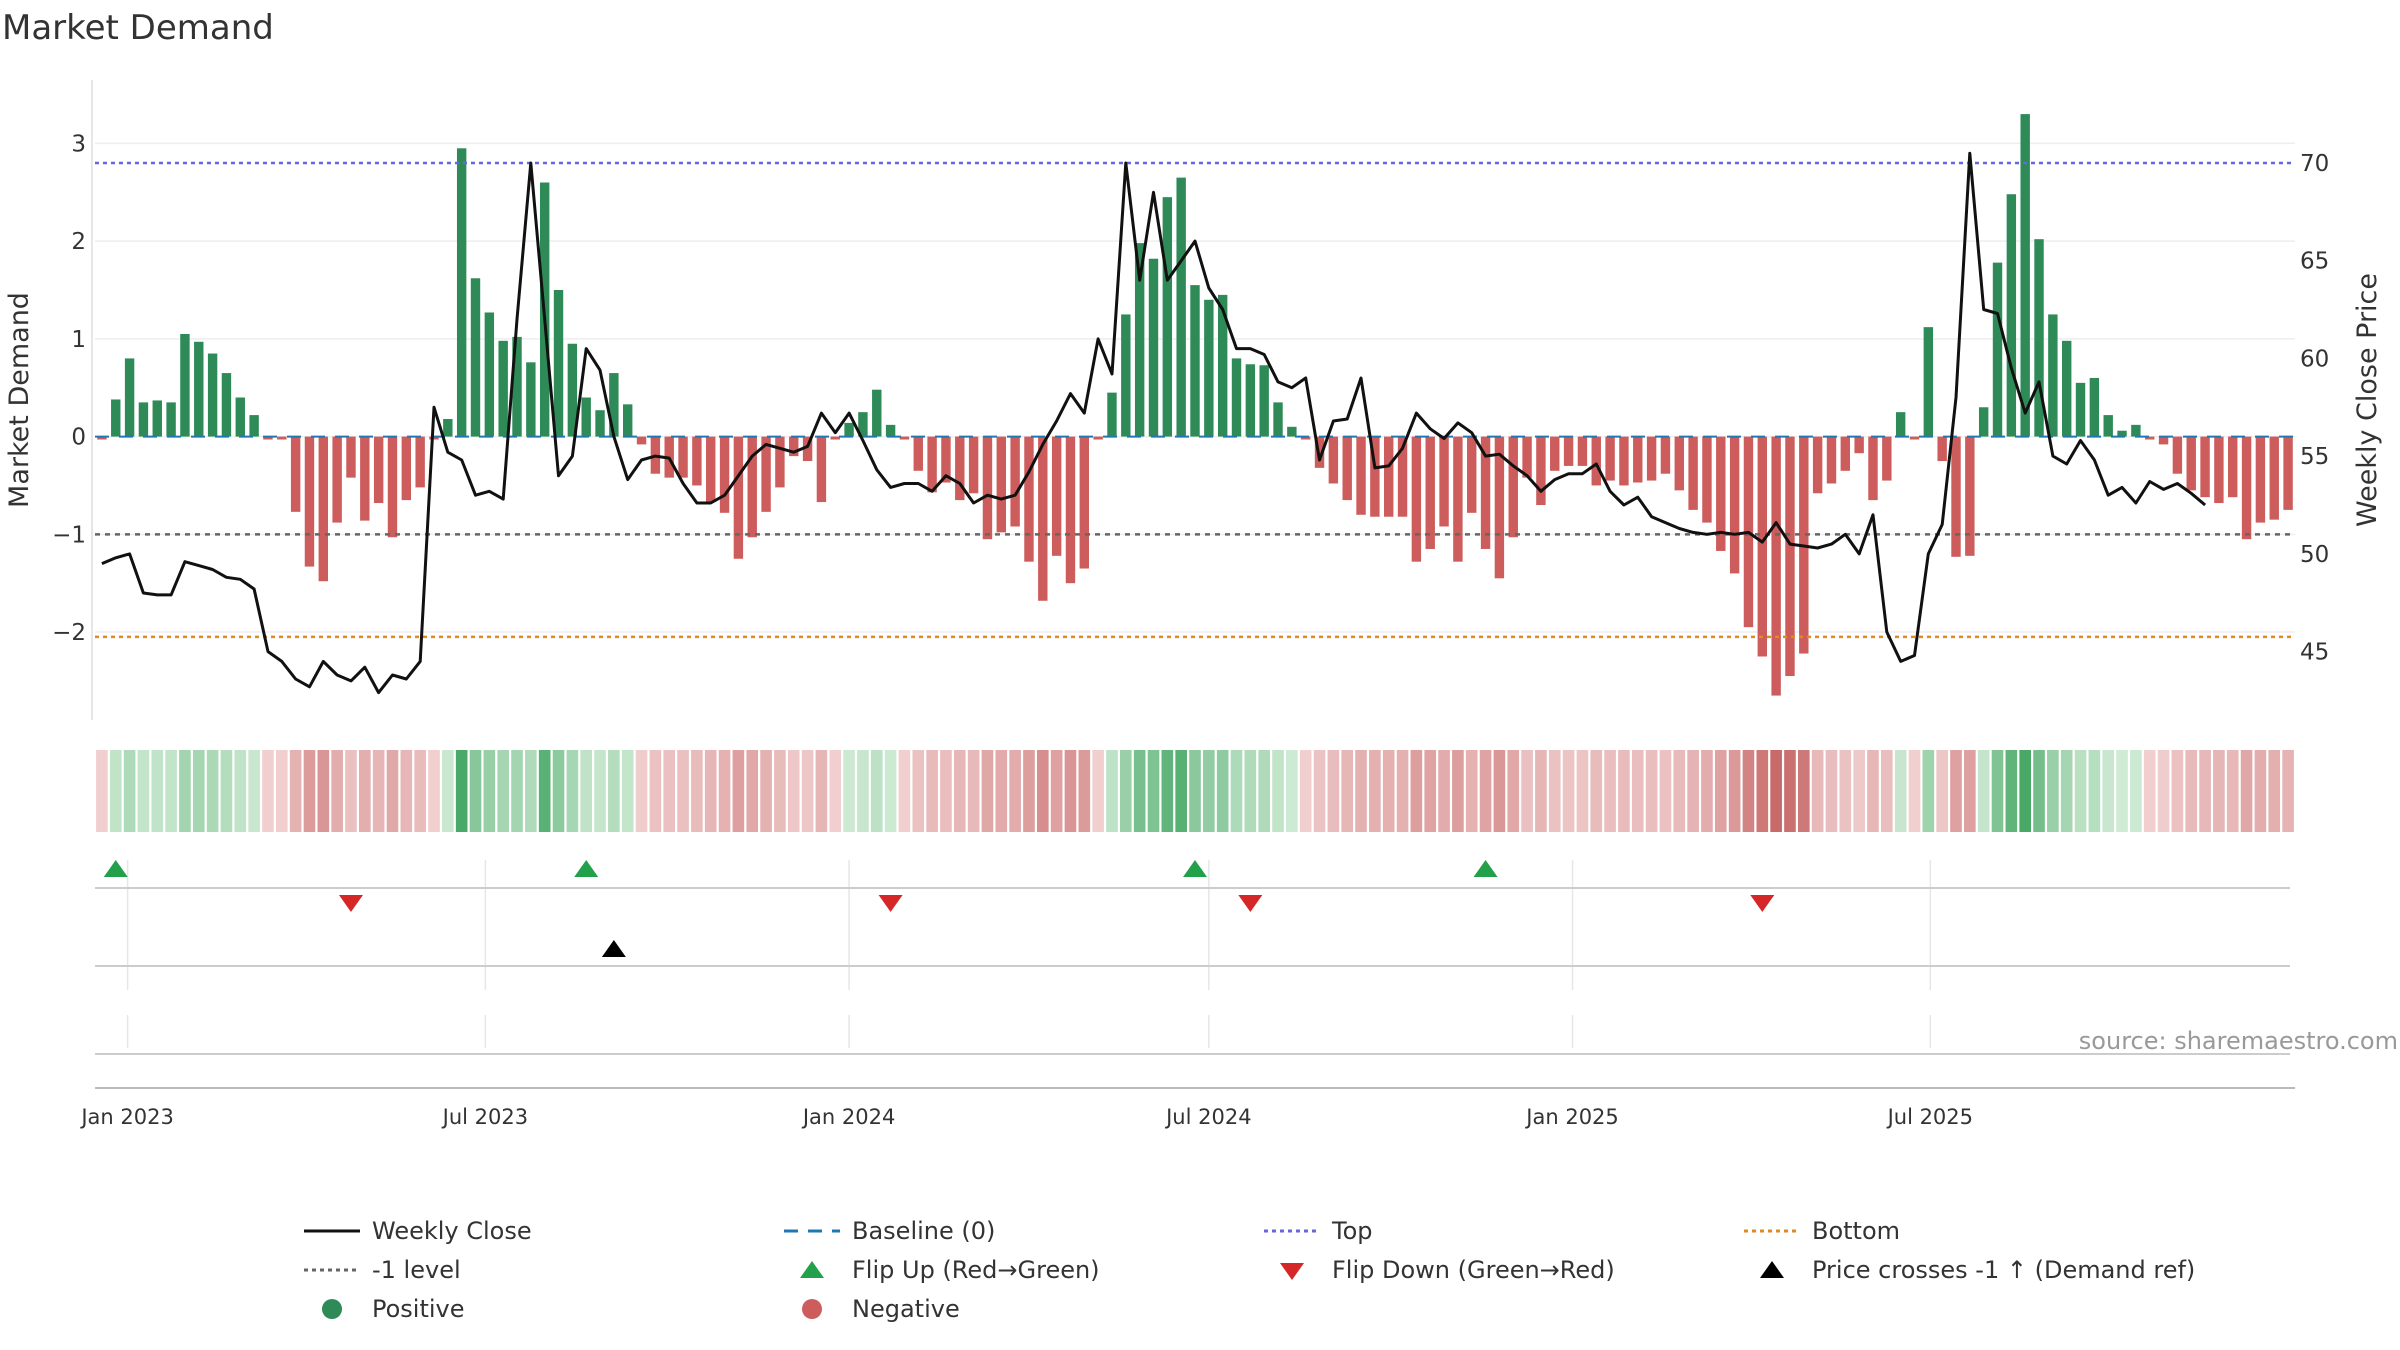  I want to click on x-tick-label: Jan 2024, so click(848, 1117).